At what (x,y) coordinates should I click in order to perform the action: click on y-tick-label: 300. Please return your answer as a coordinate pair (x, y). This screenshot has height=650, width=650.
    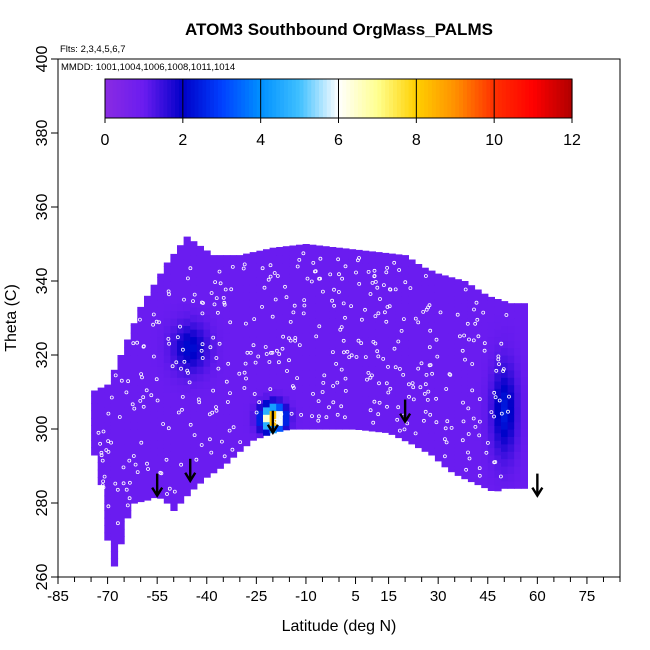
    Looking at the image, I should click on (42, 429).